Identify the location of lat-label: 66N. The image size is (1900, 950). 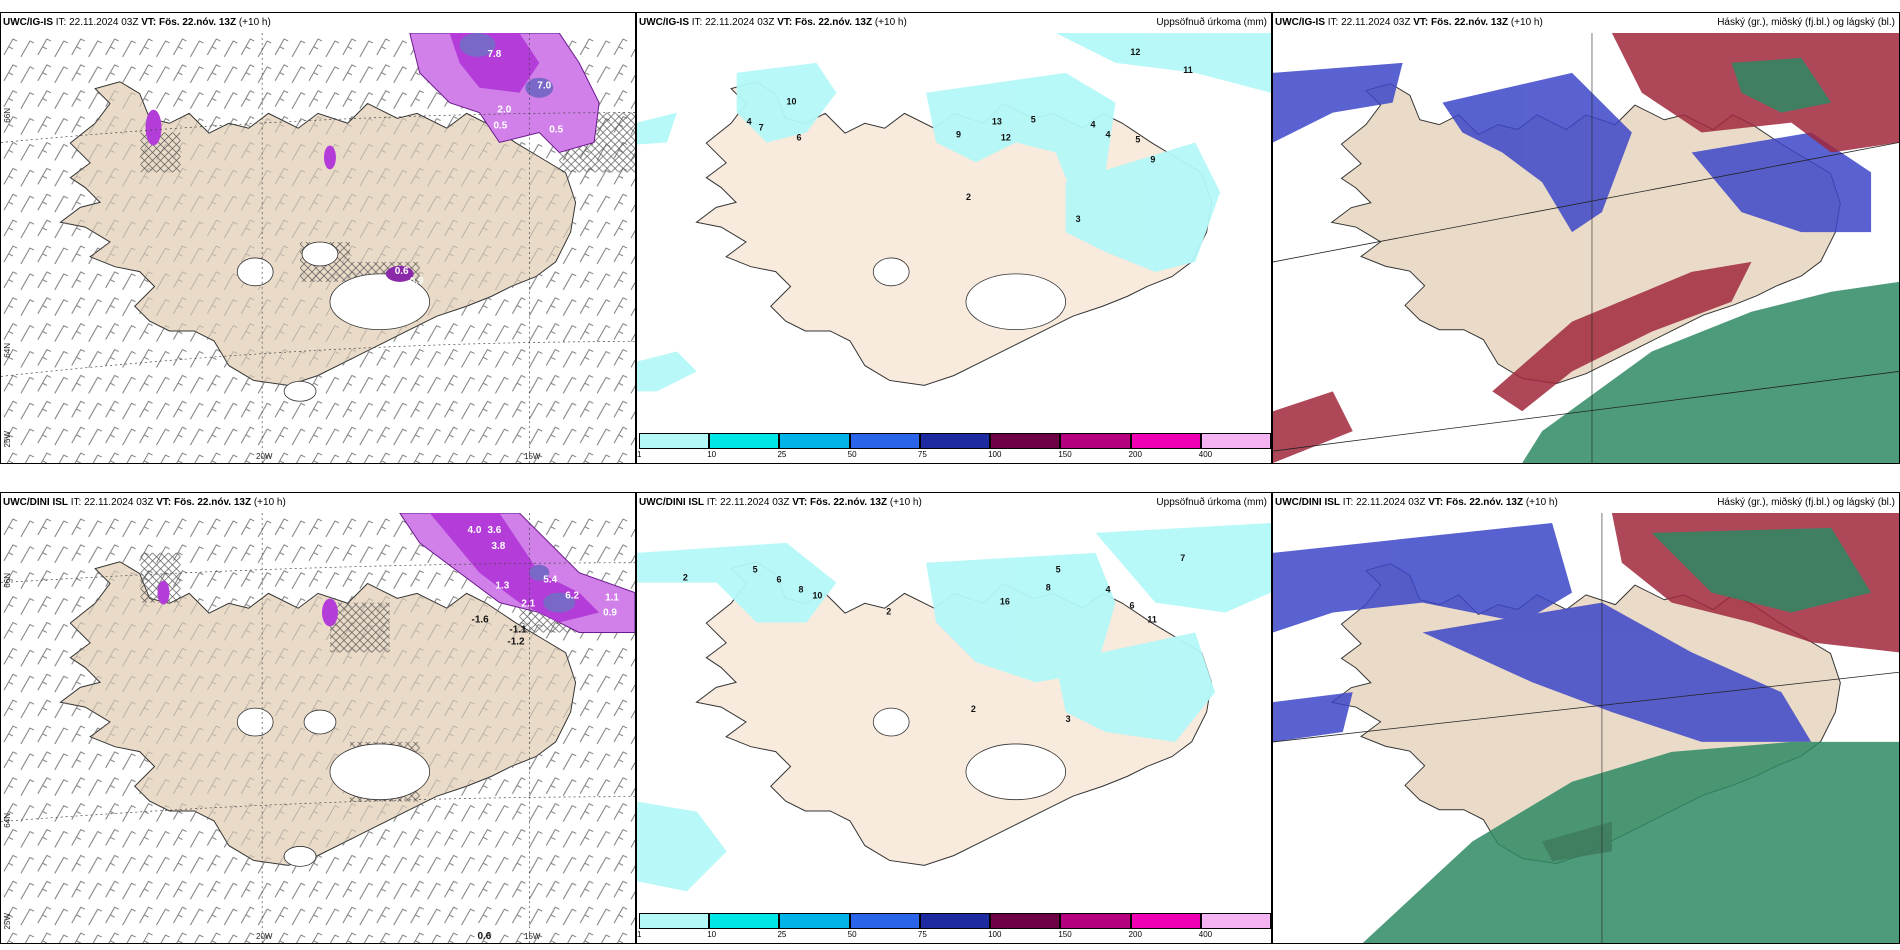
(7, 115).